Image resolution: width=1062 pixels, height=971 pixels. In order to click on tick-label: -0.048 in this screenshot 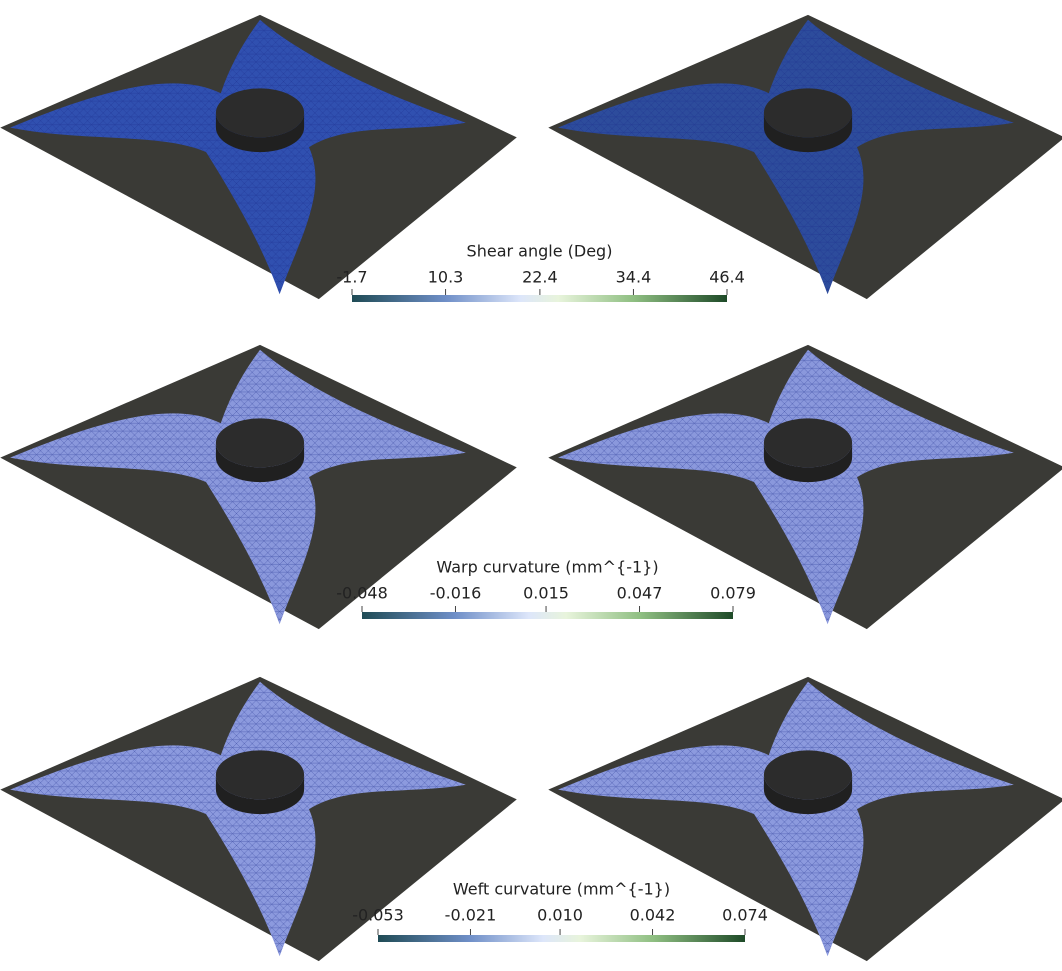, I will do `click(362, 593)`.